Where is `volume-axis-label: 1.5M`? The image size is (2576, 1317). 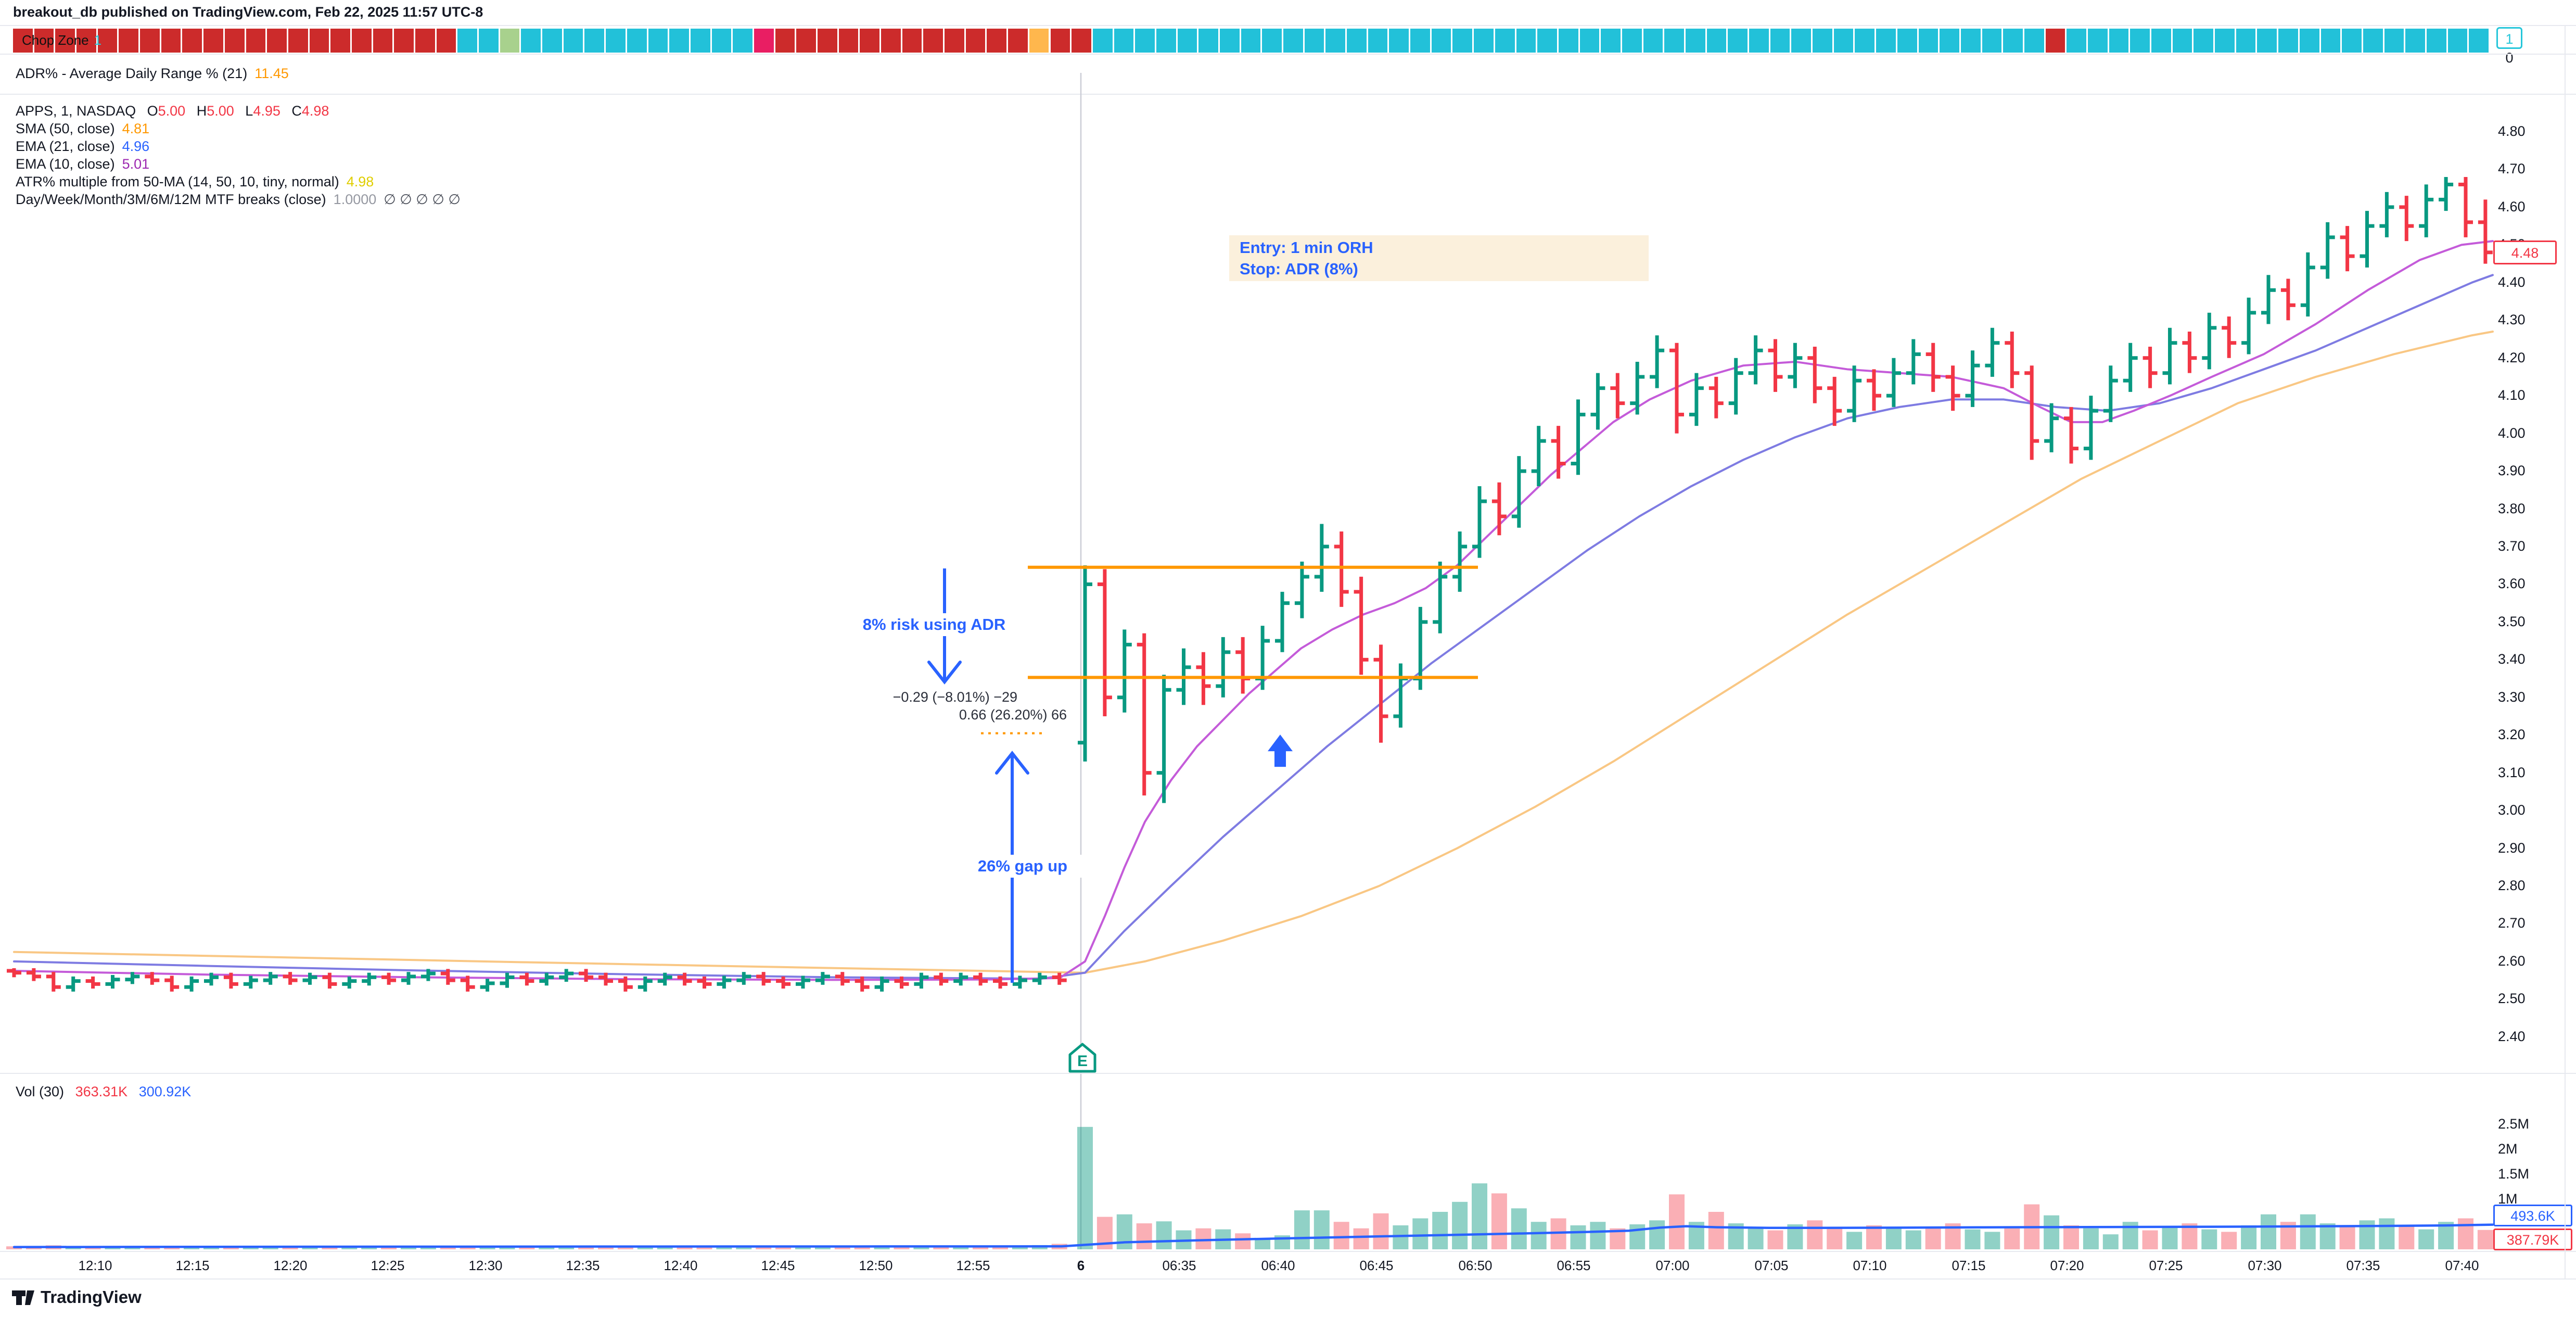
volume-axis-label: 1.5M is located at coordinates (2514, 1174).